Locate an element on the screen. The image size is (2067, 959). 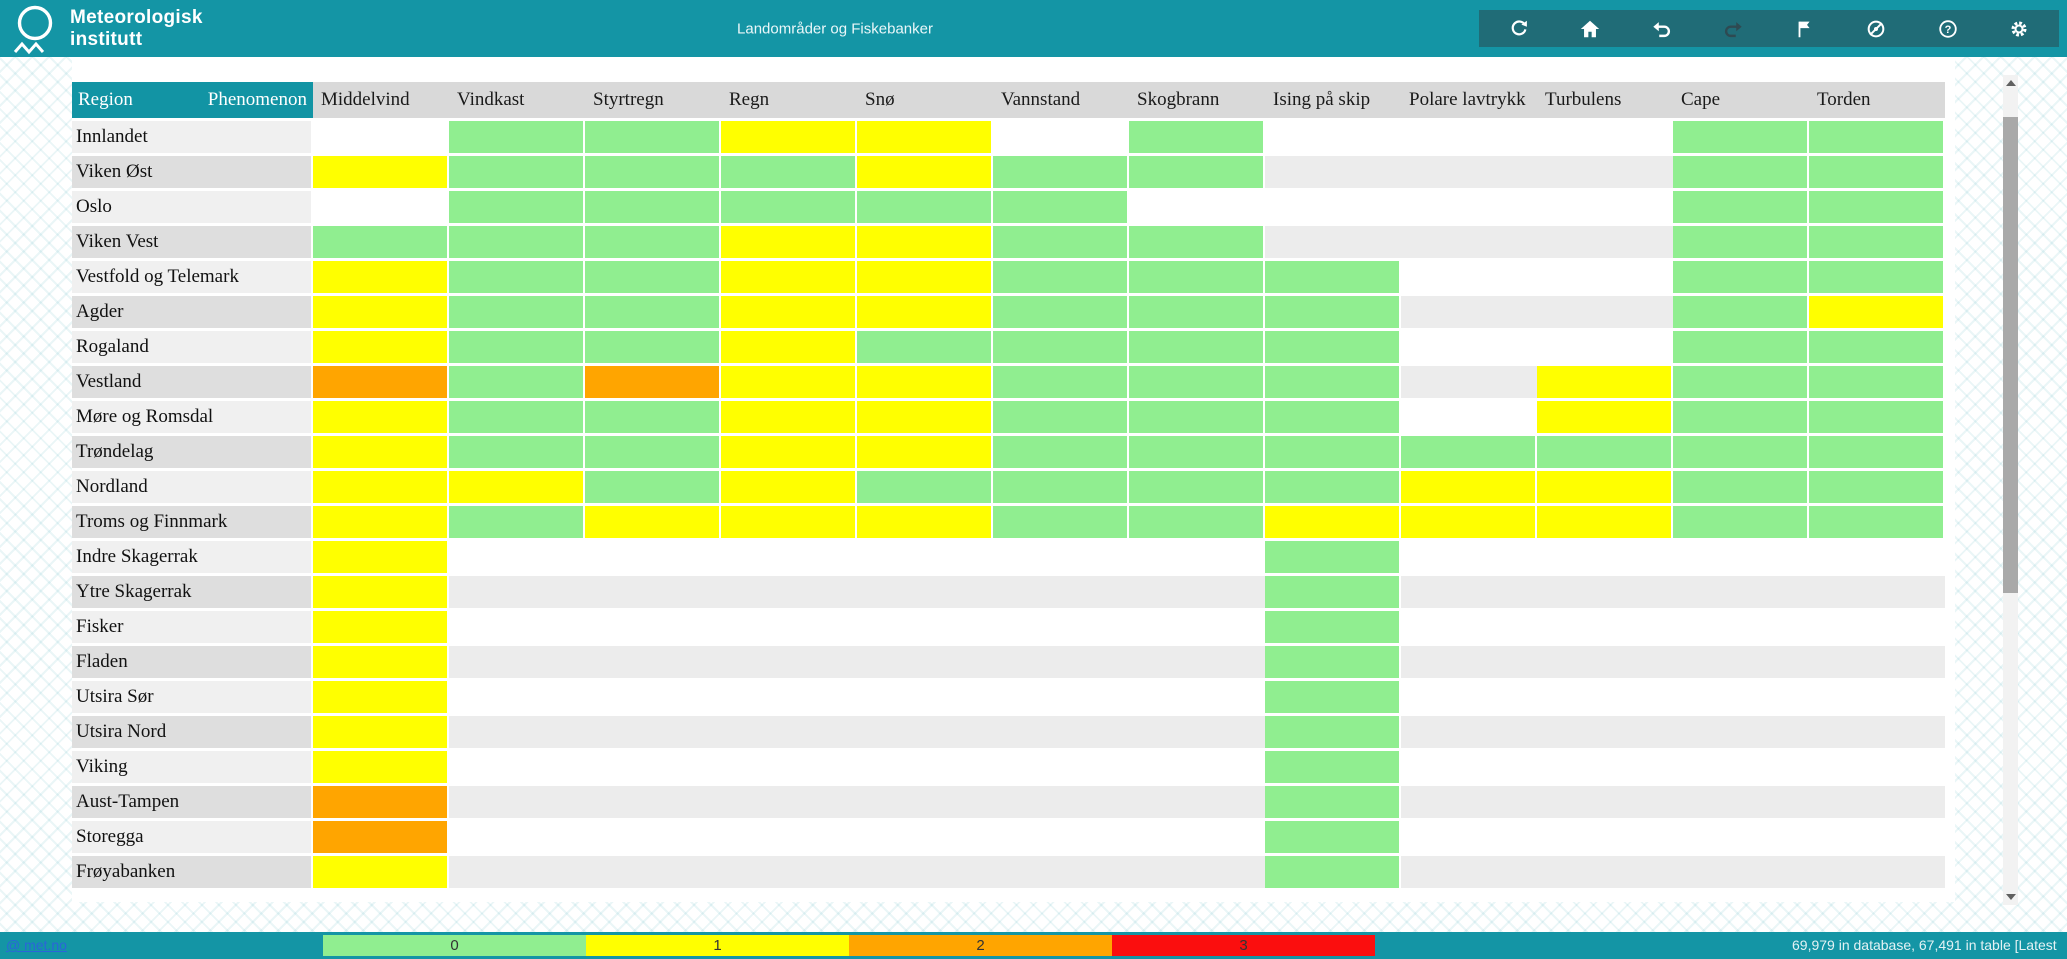
region-label: Storegga is located at coordinates (192, 838).